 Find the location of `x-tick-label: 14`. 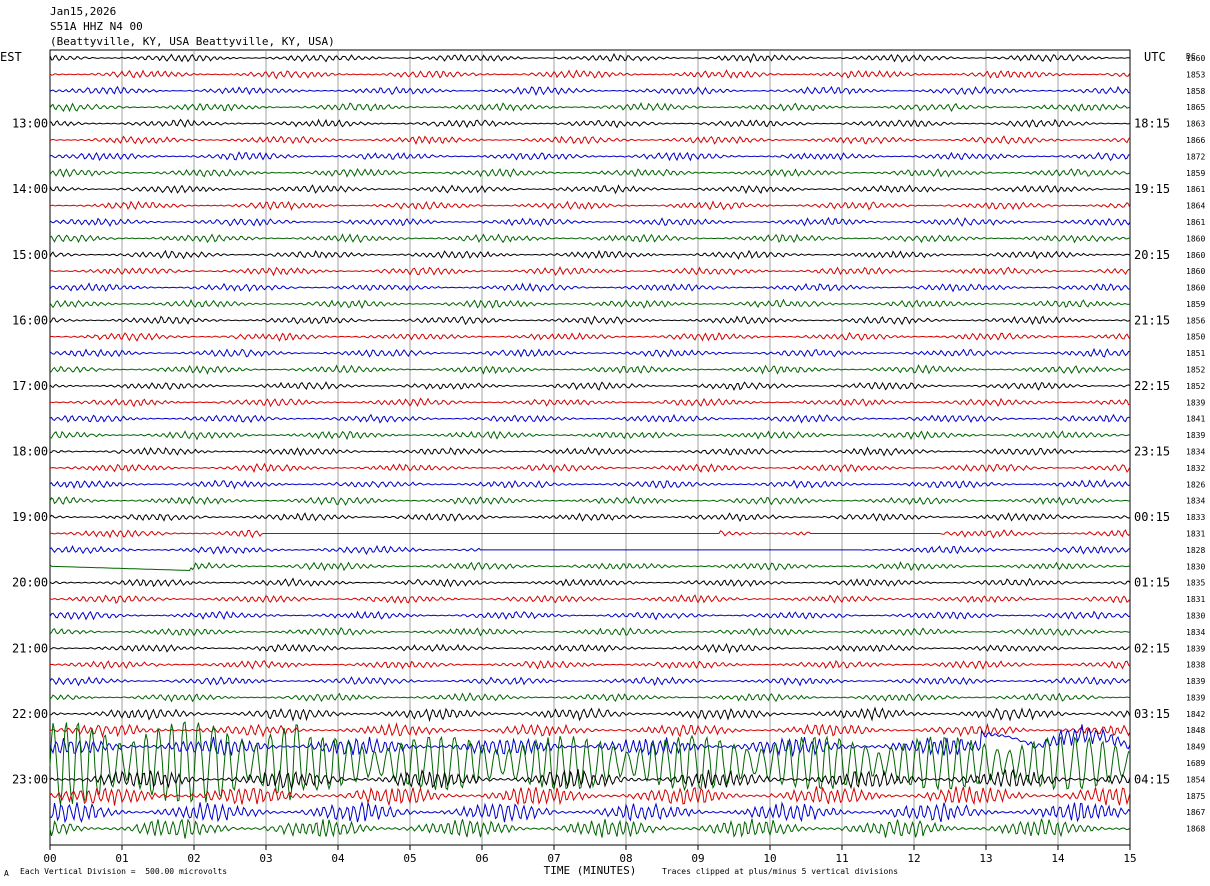

x-tick-label: 14 is located at coordinates (1058, 858).